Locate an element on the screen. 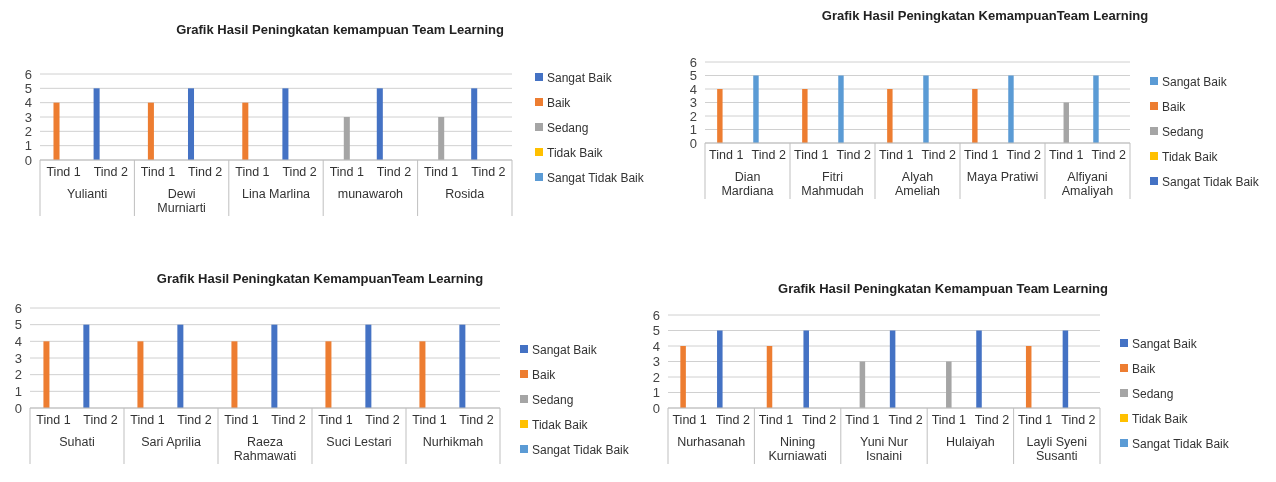  text: Maya Pratiwi is located at coordinates (1002, 177).